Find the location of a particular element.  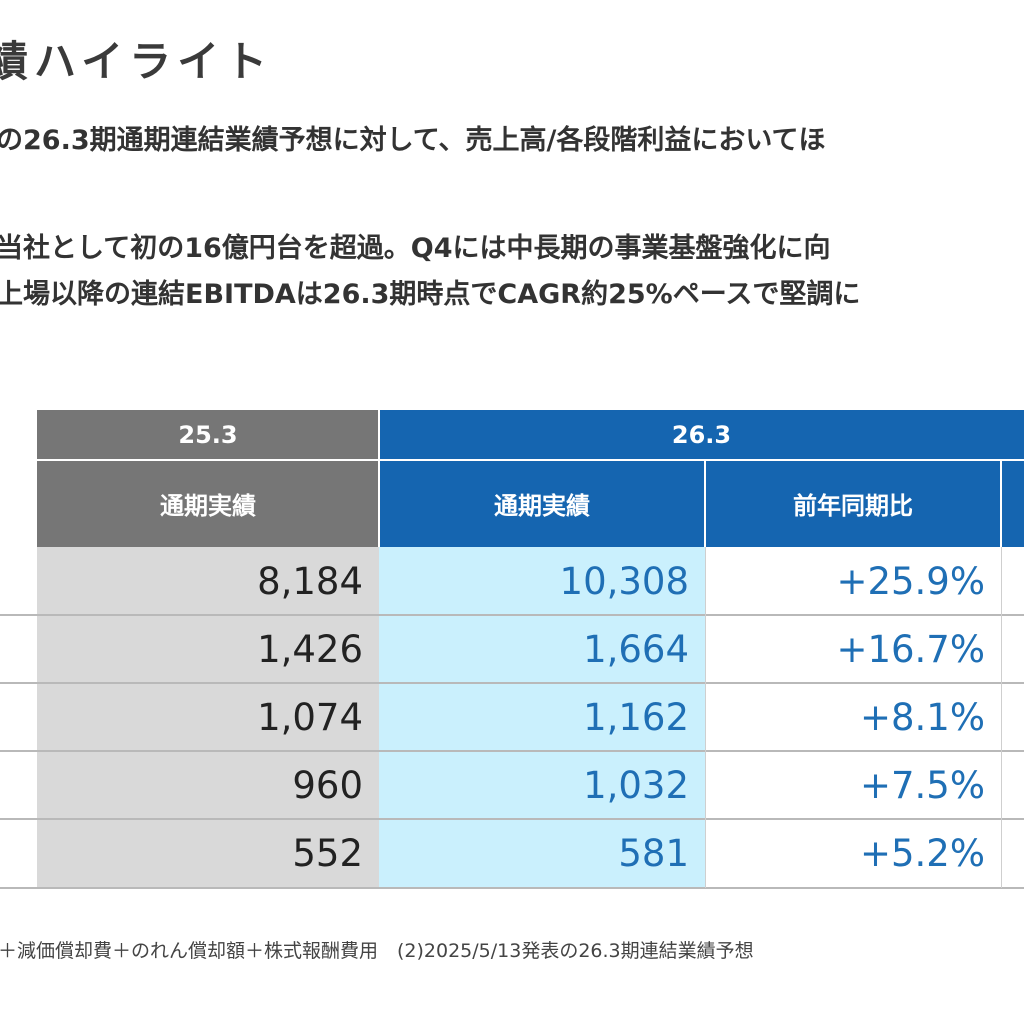

header-cur-actual: 通期実績 is located at coordinates (542, 503).